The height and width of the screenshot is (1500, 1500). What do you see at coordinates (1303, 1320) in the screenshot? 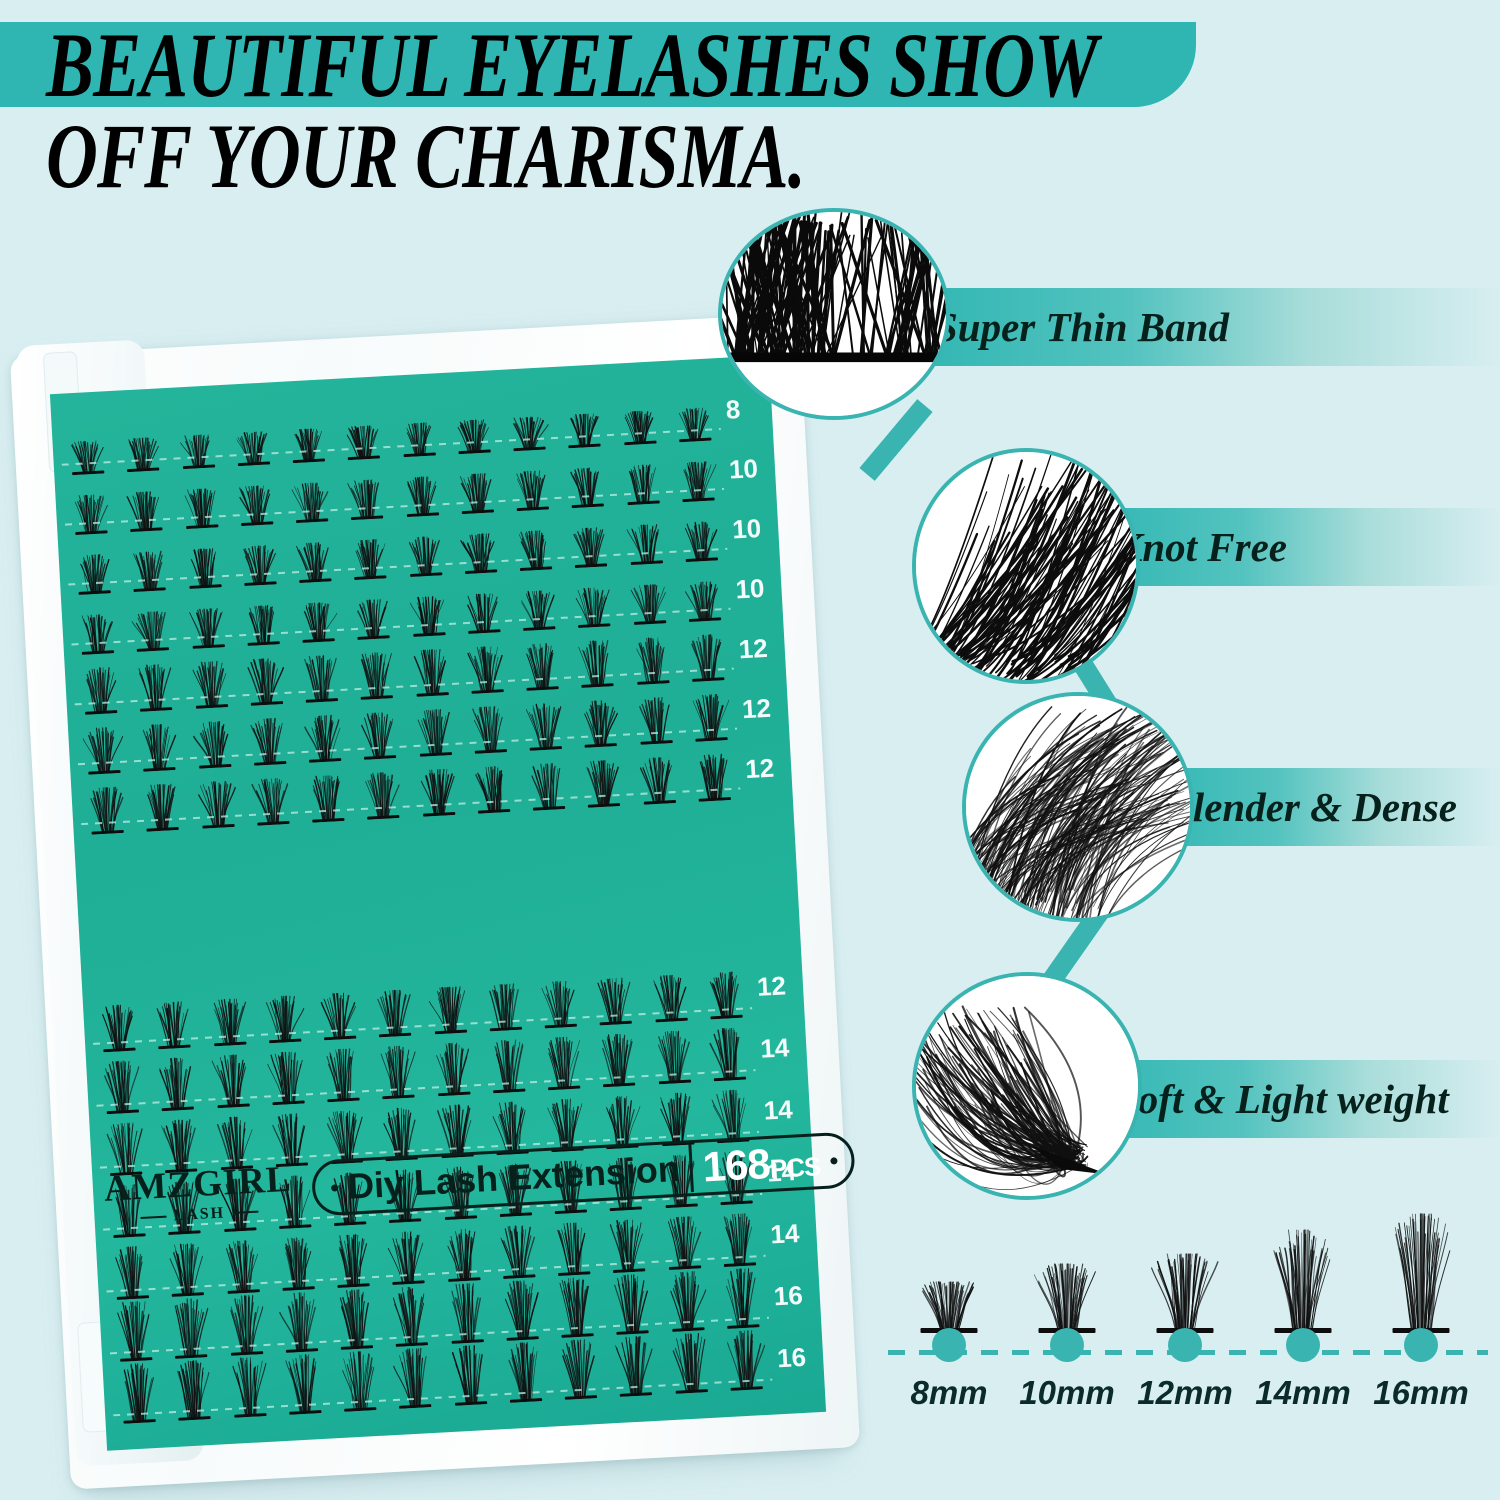
I see `scale-item: 14mm` at bounding box center [1303, 1320].